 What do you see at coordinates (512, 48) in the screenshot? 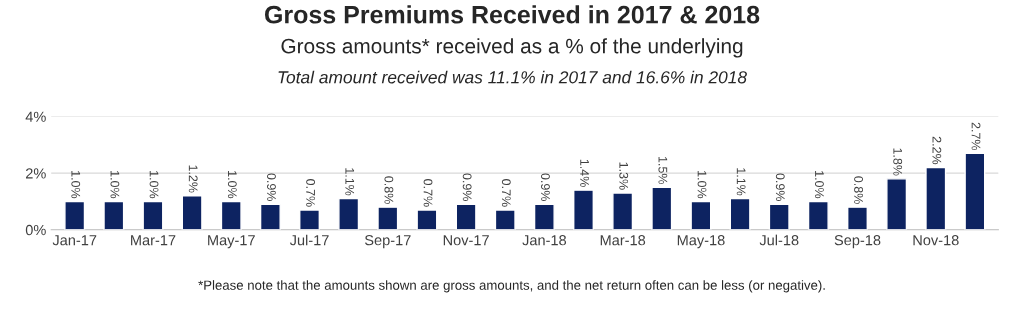
I see `chart-subtitle: Gross amounts* received as a % of the underlying` at bounding box center [512, 48].